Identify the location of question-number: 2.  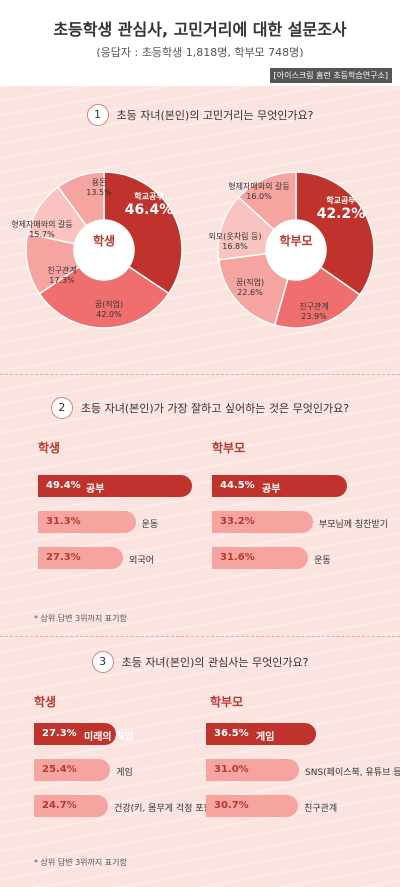
(61, 408).